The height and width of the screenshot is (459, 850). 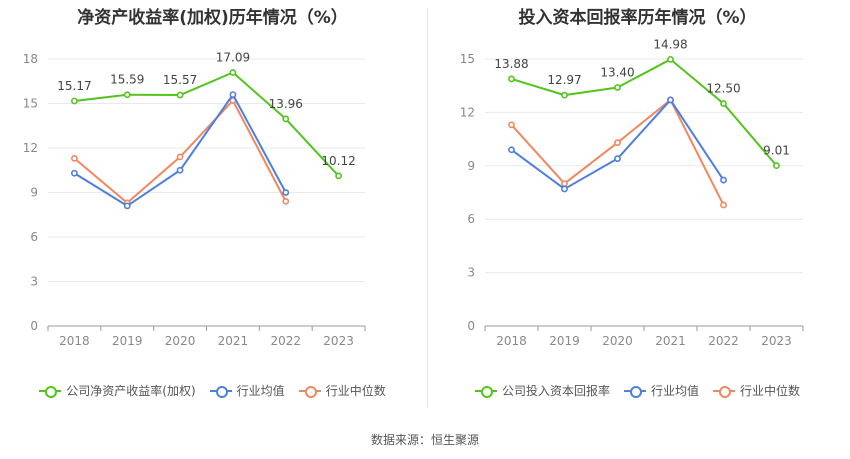 What do you see at coordinates (180, 80) in the screenshot?
I see `data-label: 15.57` at bounding box center [180, 80].